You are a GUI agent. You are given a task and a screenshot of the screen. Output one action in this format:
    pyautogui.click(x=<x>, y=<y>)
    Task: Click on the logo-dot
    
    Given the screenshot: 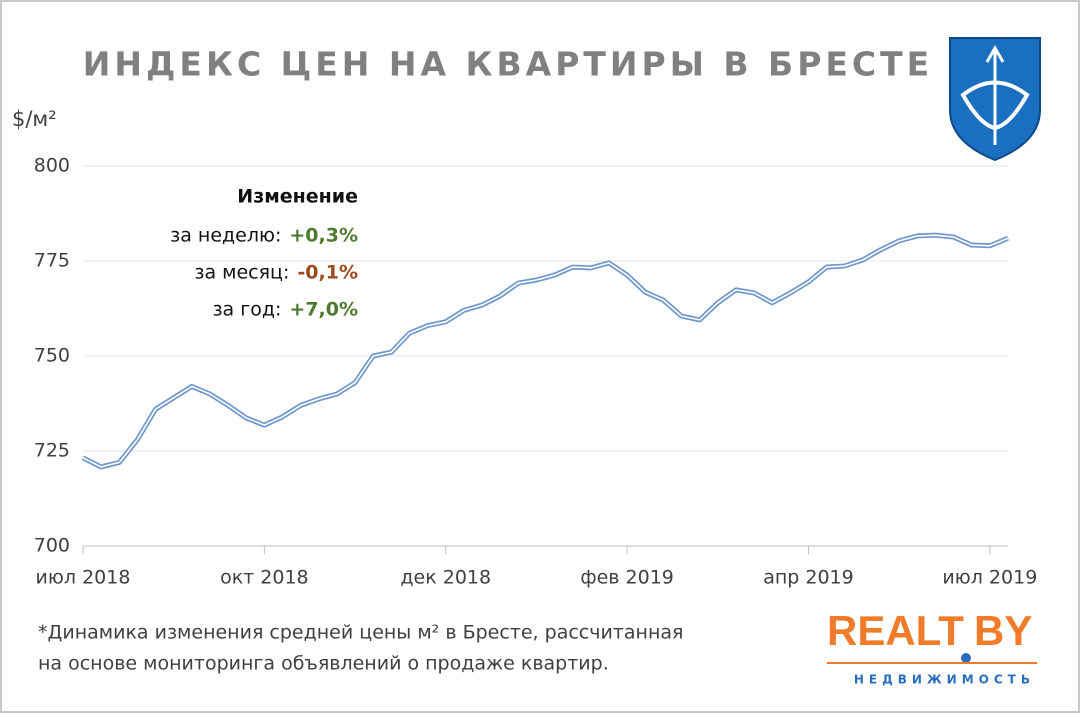 What is the action you would take?
    pyautogui.click(x=966, y=658)
    